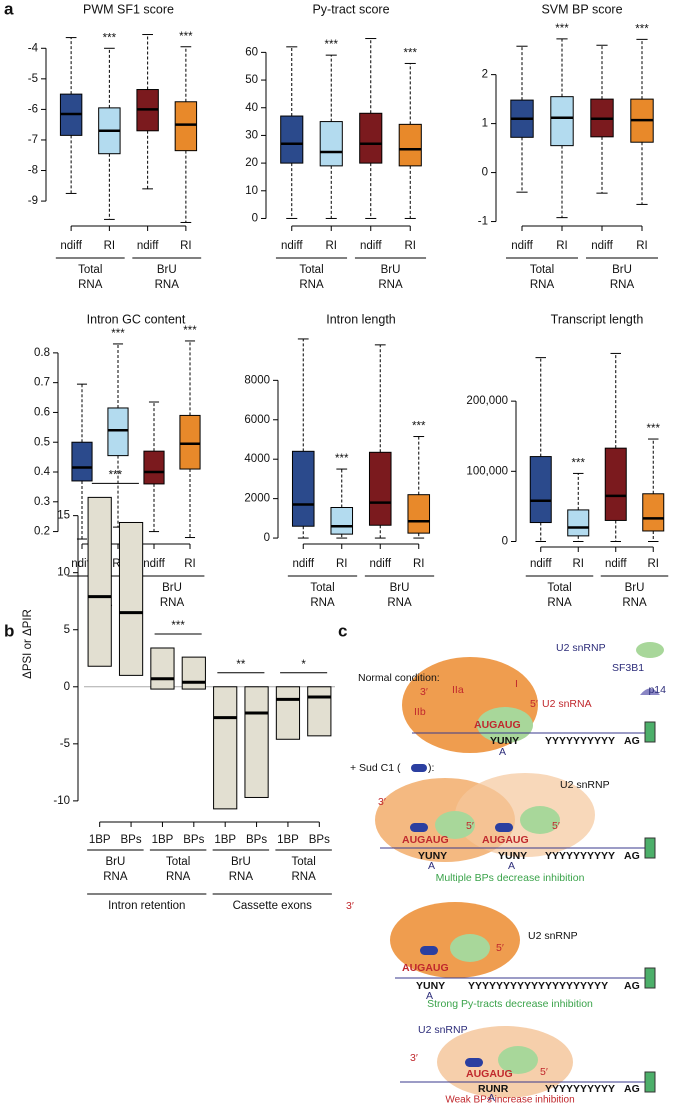 The image size is (685, 1106). I want to click on y-tick-label: -7, so click(33, 140).